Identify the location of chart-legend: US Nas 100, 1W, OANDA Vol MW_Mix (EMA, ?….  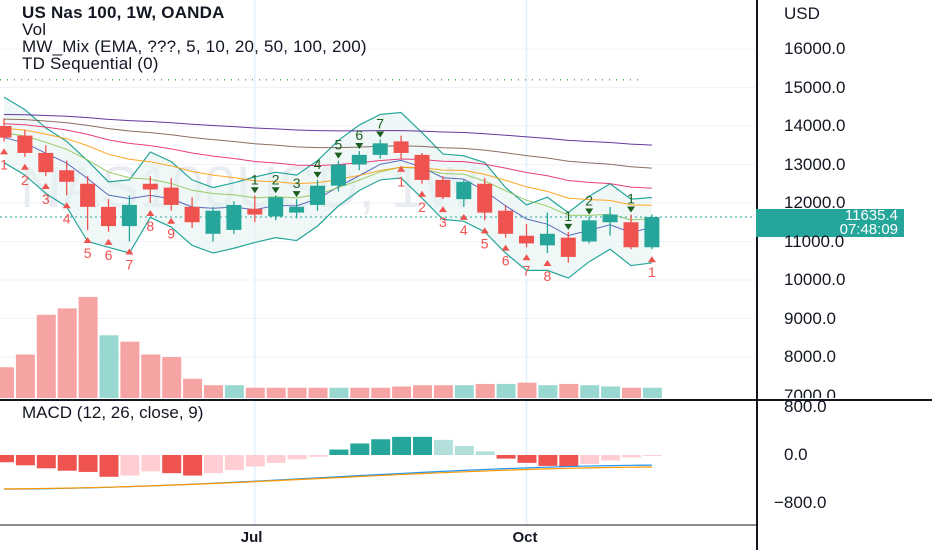
(194, 38).